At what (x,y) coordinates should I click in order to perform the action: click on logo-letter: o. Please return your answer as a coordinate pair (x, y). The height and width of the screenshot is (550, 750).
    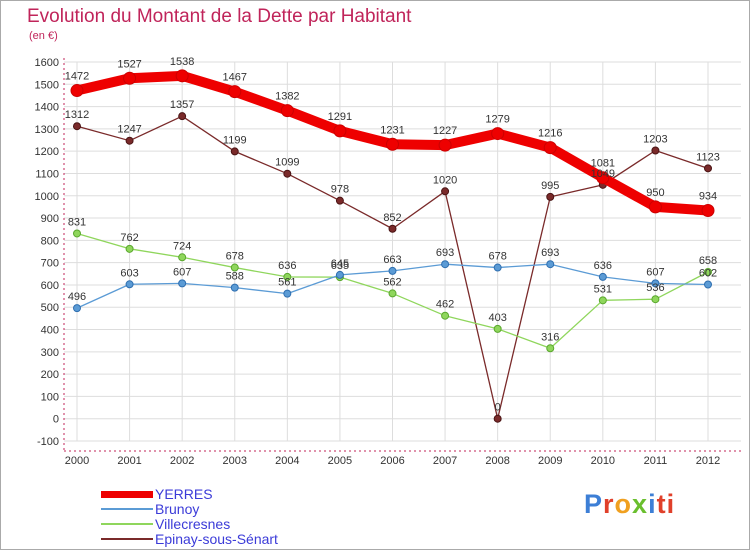
    Looking at the image, I should click on (623, 504).